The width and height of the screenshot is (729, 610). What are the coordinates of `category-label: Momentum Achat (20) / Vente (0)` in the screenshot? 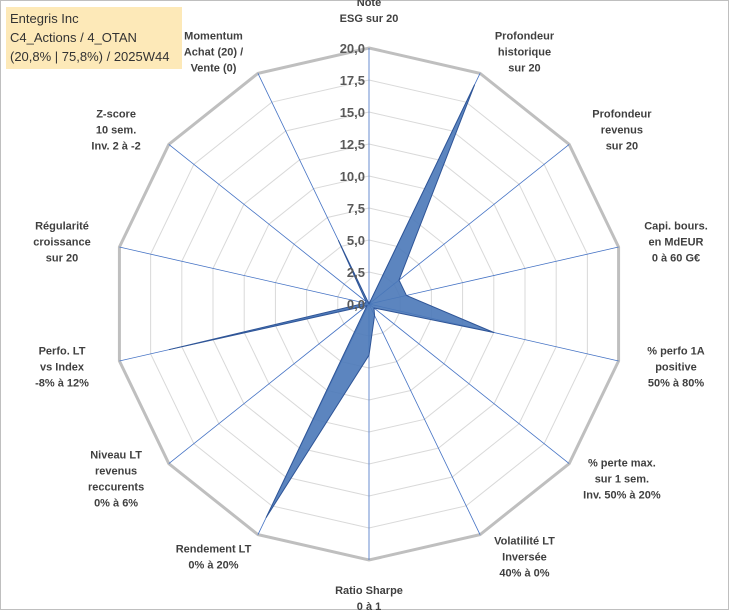 It's located at (213, 53).